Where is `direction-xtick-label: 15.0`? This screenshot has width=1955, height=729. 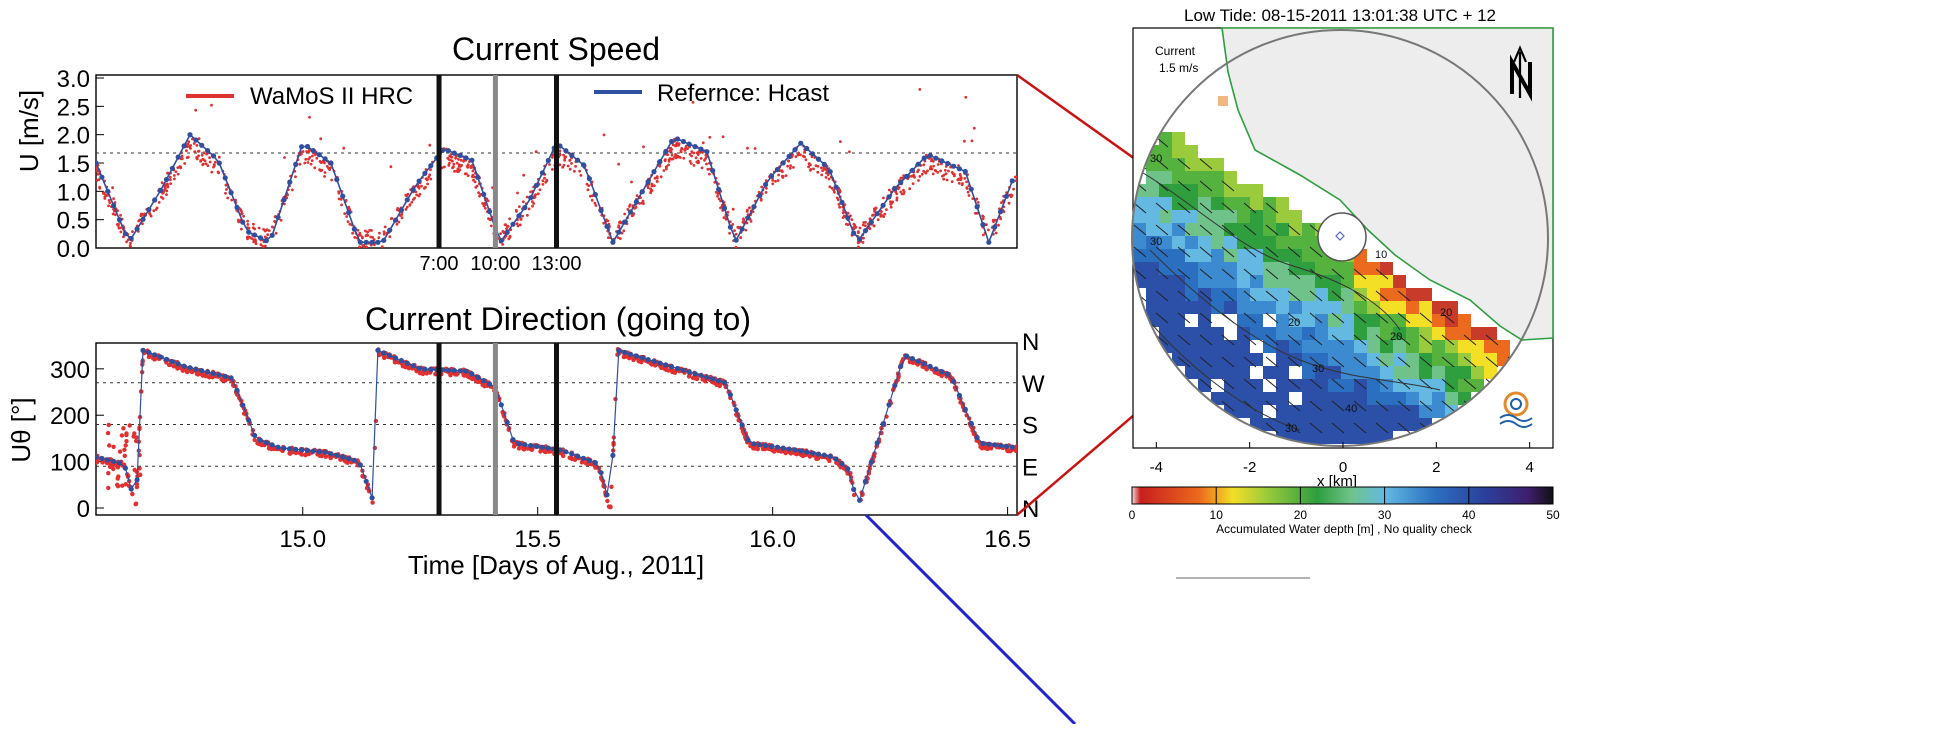
direction-xtick-label: 15.0 is located at coordinates (302, 539).